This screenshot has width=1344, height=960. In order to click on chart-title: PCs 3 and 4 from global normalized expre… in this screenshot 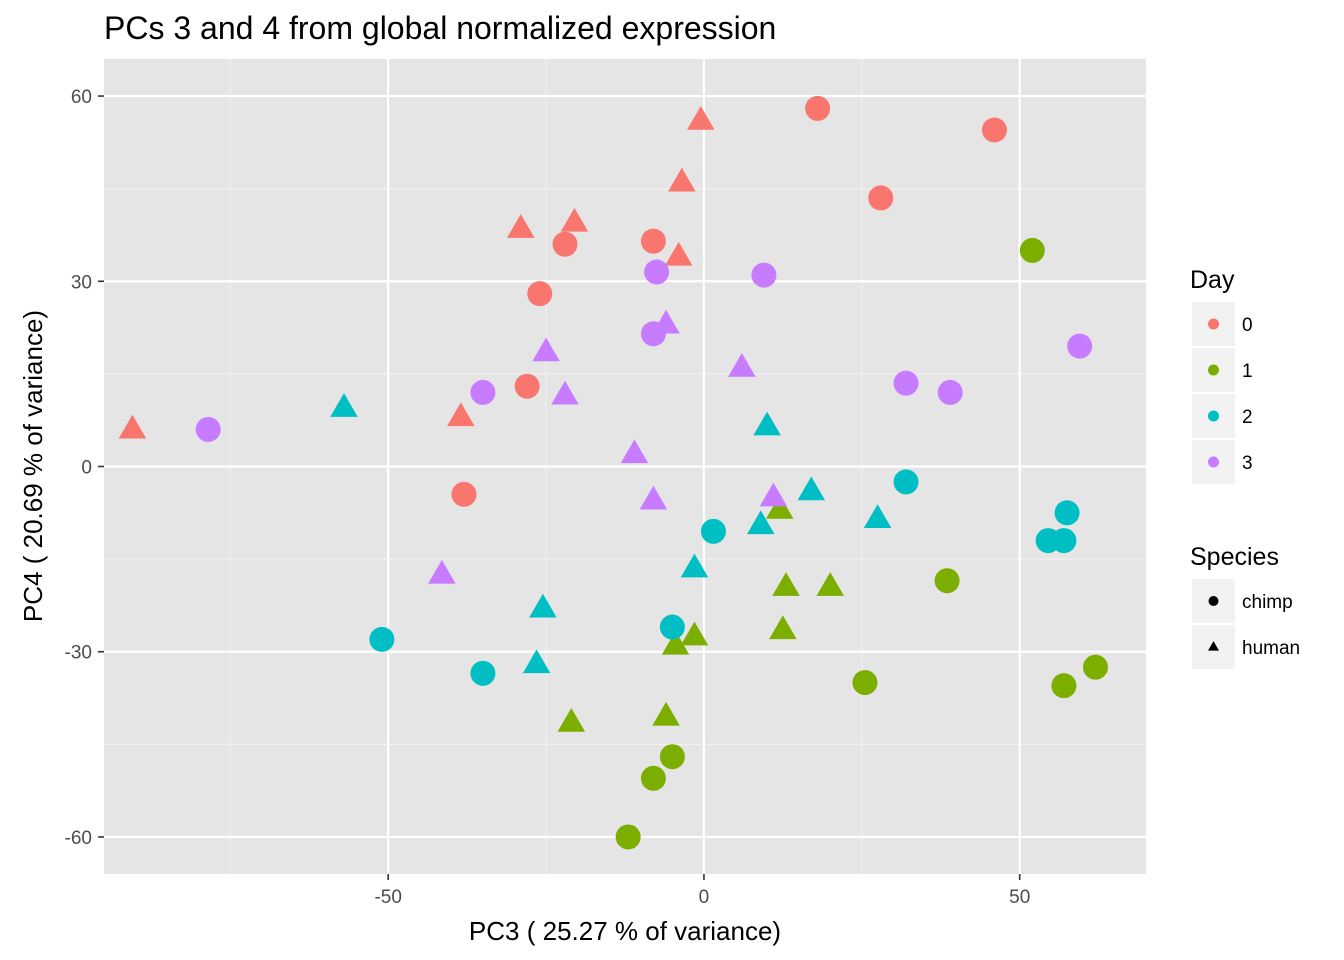, I will do `click(440, 28)`.